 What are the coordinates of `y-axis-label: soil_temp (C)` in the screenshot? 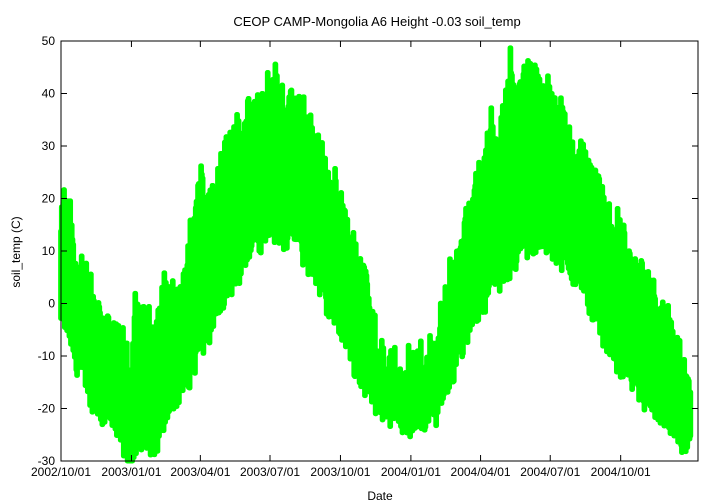 It's located at (16, 251).